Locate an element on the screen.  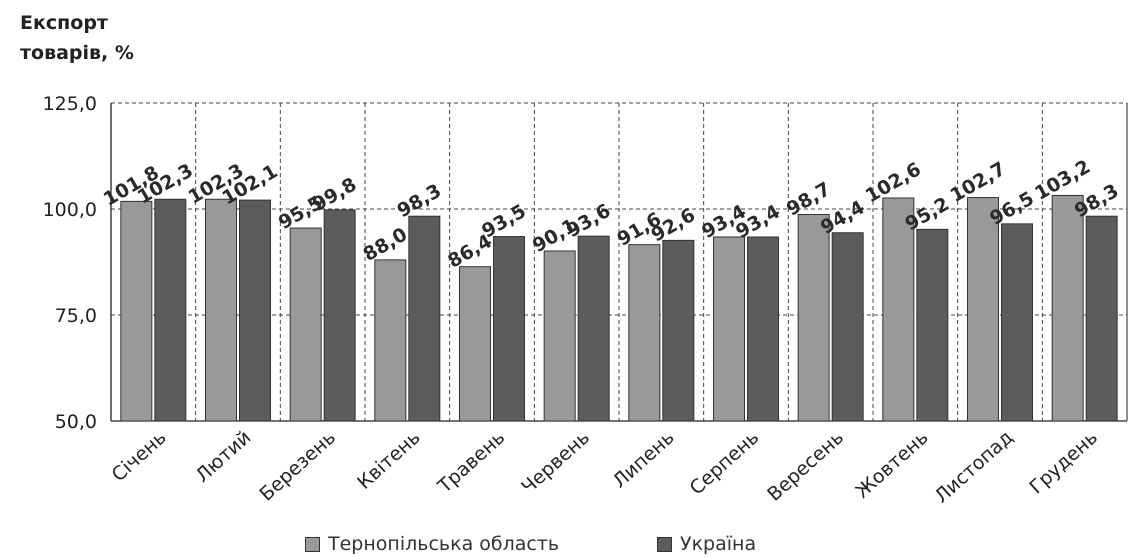
y-tick-label: 75,0 is located at coordinates (76, 316).